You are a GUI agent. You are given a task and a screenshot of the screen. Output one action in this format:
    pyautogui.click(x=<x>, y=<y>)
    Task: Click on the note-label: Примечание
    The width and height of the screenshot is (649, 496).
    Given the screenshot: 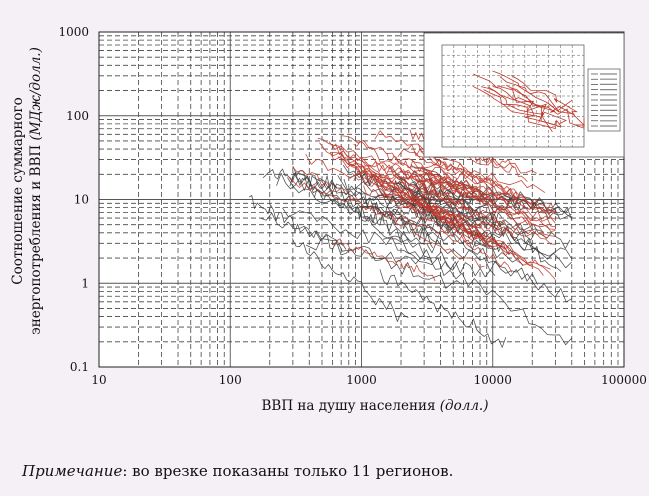 What is the action you would take?
    pyautogui.click(x=72, y=471)
    